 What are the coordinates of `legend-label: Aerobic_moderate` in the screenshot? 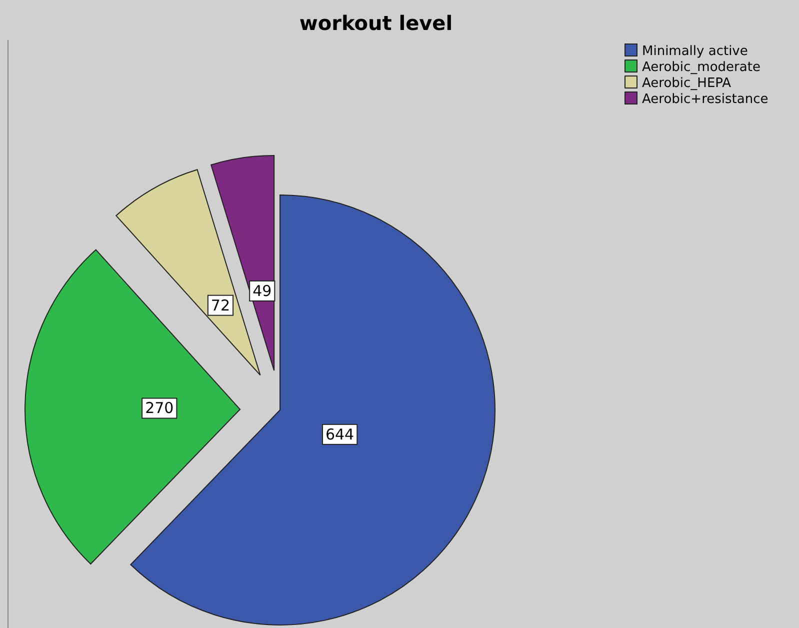 It's located at (701, 67).